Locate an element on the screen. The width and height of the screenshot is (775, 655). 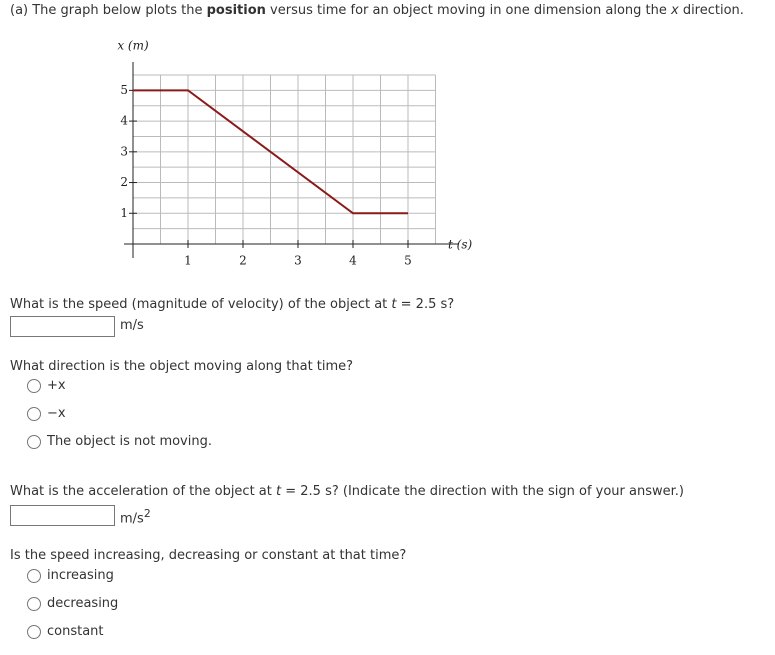
y-tick-label: 5 is located at coordinates (124, 90).